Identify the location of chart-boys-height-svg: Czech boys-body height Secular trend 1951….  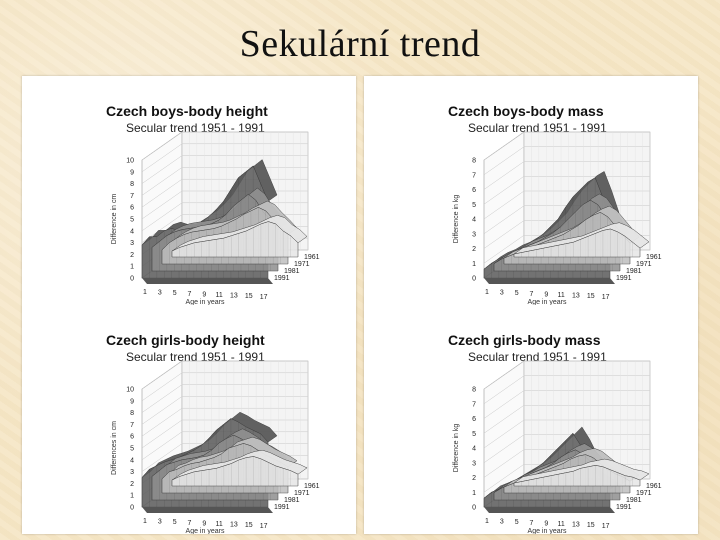
(213, 204).